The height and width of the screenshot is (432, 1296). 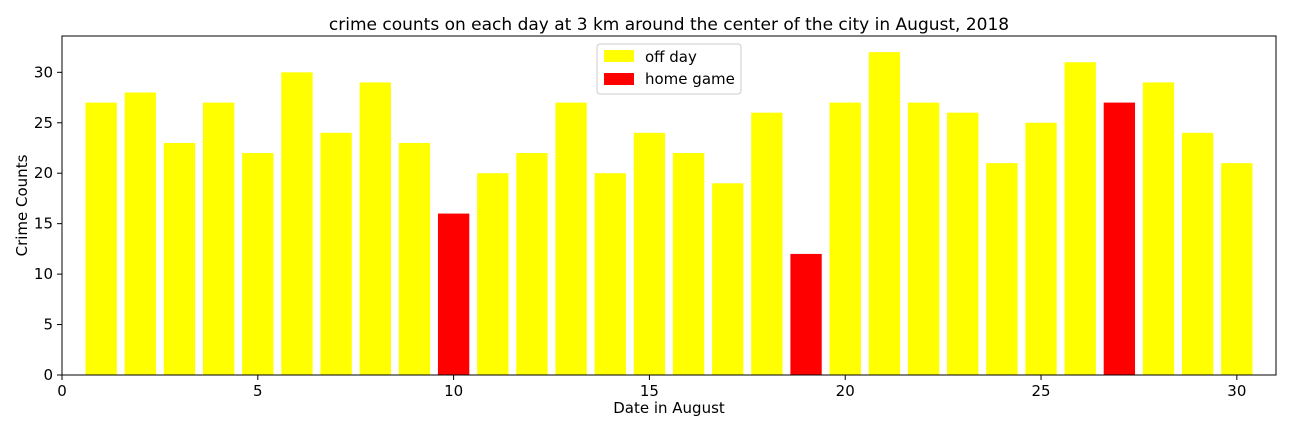 What do you see at coordinates (43, 123) in the screenshot?
I see `y-tick-label: 25` at bounding box center [43, 123].